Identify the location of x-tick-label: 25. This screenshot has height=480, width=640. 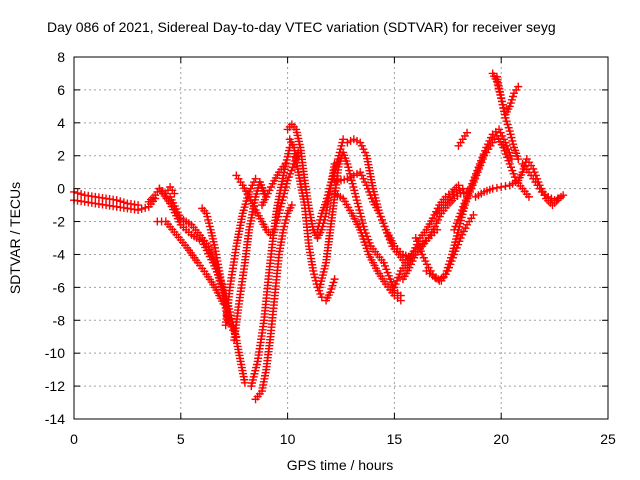
(608, 439).